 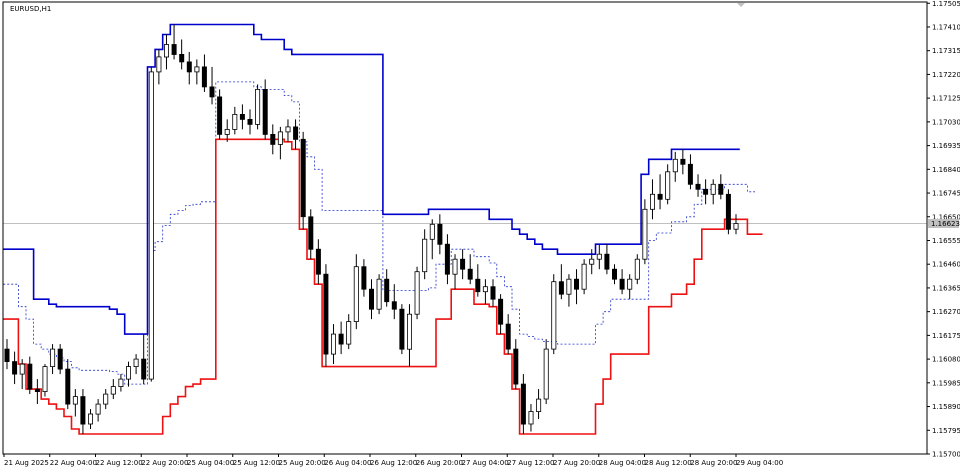 I want to click on time-tick-label: 28 Aug 20:00, so click(x=713, y=463).